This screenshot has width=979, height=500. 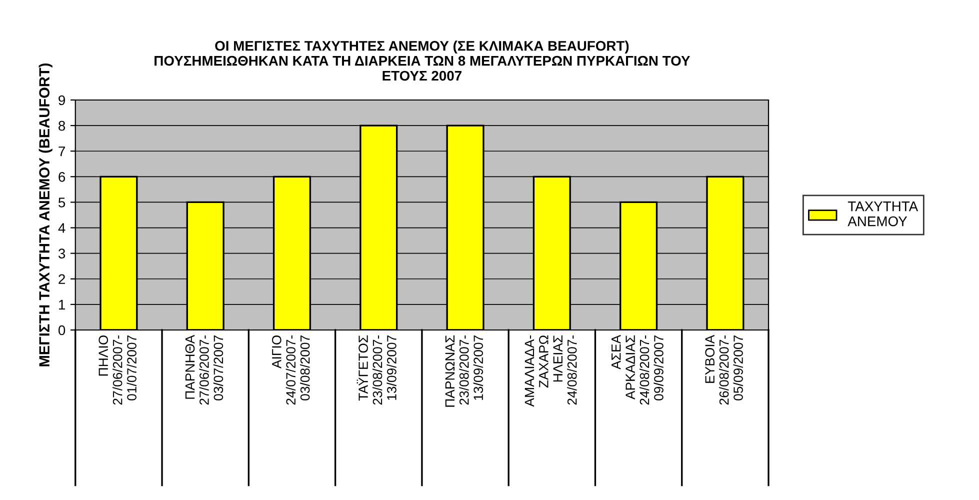 I want to click on x-tick-label: ΠΑΡΝΗΘΑ 27/06/2007- 03/07/2007, so click(x=204, y=369).